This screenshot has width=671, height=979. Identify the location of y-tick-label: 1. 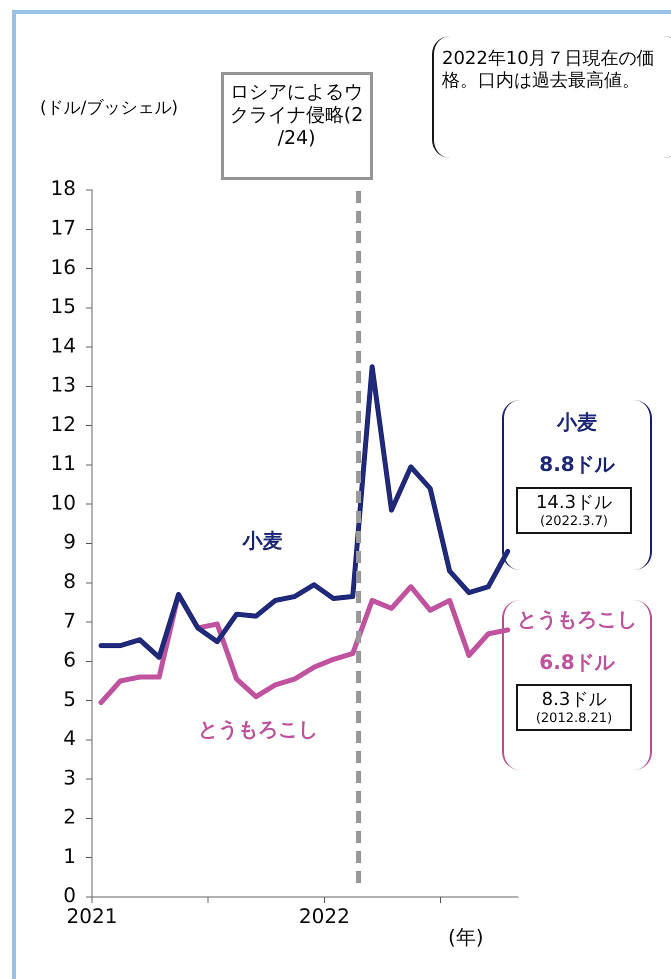
(69, 856).